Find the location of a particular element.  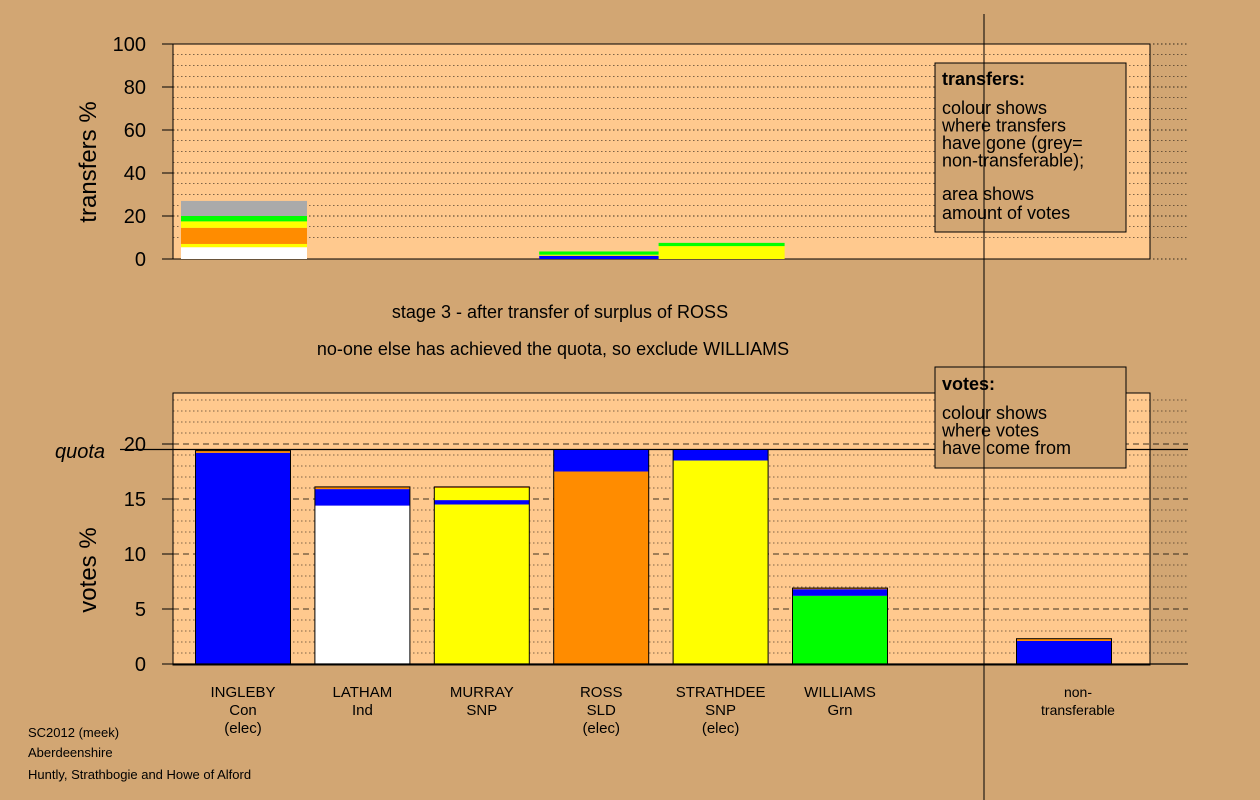

legend-text: have come from is located at coordinates (1006, 448).